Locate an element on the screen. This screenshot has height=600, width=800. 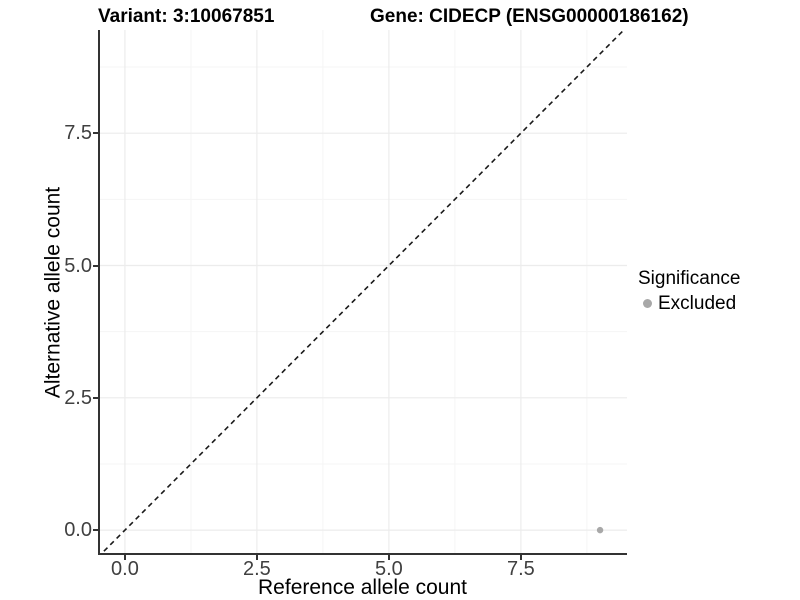
x-axis-title: Reference allele count is located at coordinates (362, 587).